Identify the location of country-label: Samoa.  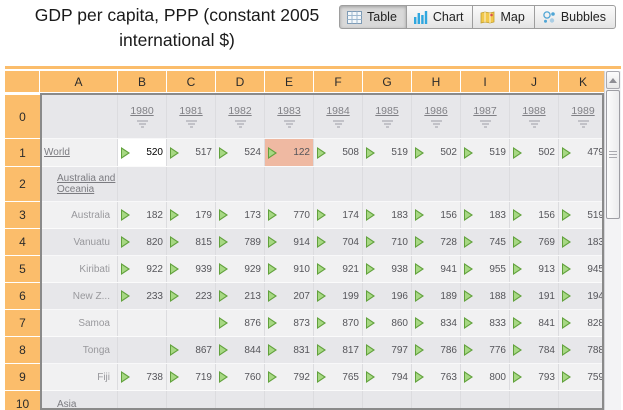
(94, 323).